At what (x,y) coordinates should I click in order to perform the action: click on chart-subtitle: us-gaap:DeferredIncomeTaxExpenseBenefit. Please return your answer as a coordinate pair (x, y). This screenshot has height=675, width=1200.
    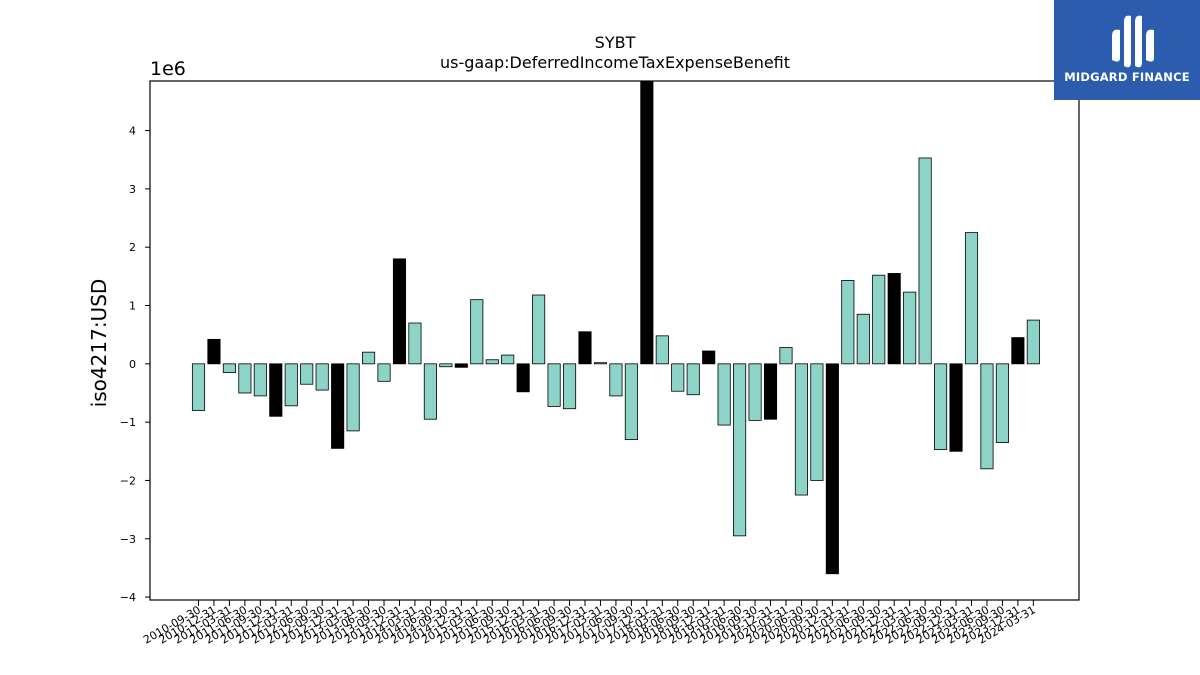
    Looking at the image, I should click on (615, 62).